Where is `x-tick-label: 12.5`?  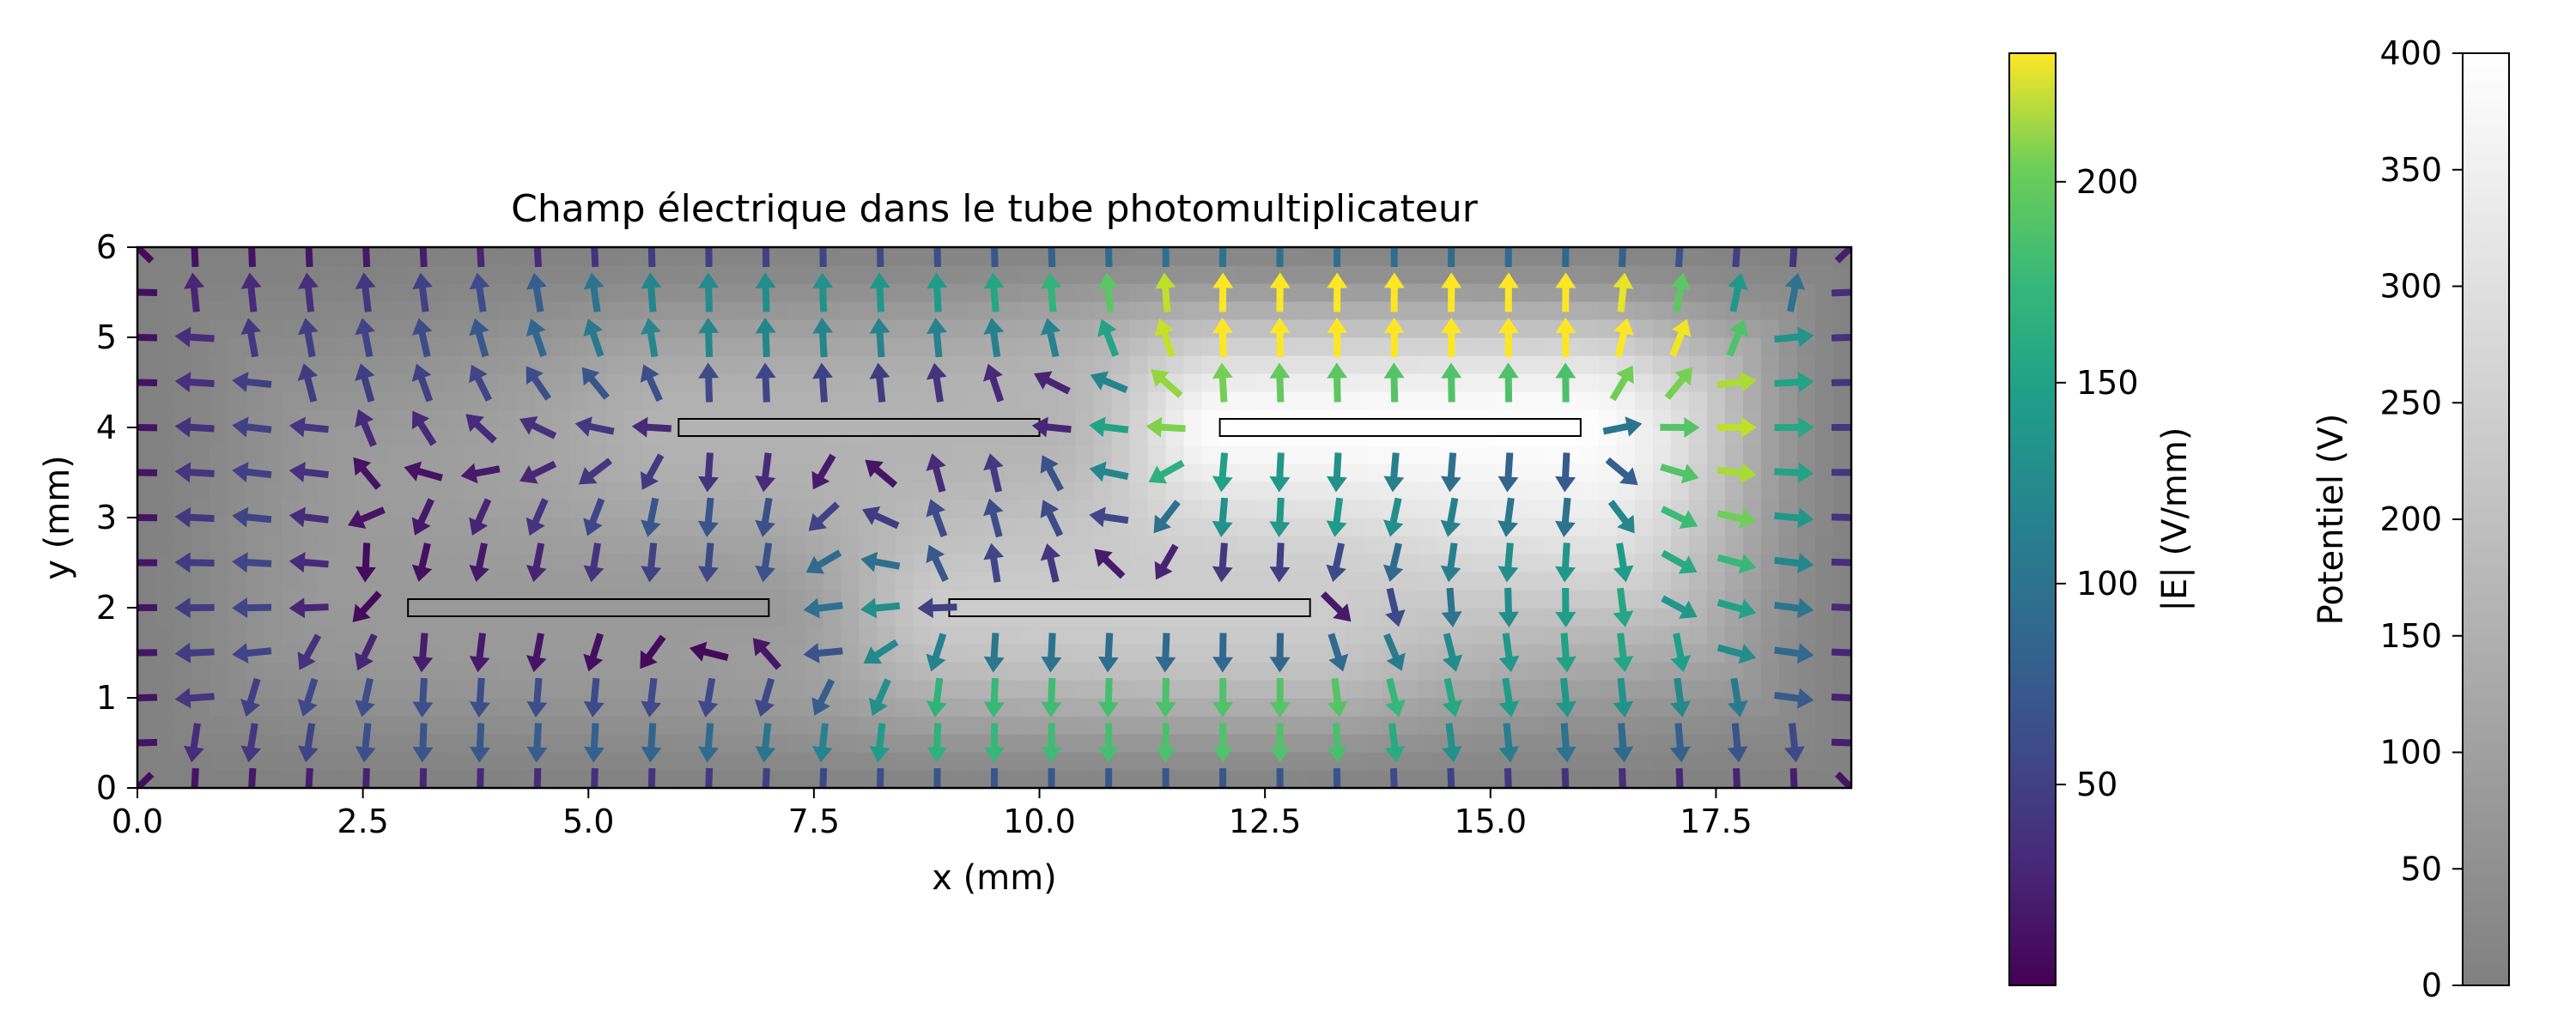 x-tick-label: 12.5 is located at coordinates (1265, 821).